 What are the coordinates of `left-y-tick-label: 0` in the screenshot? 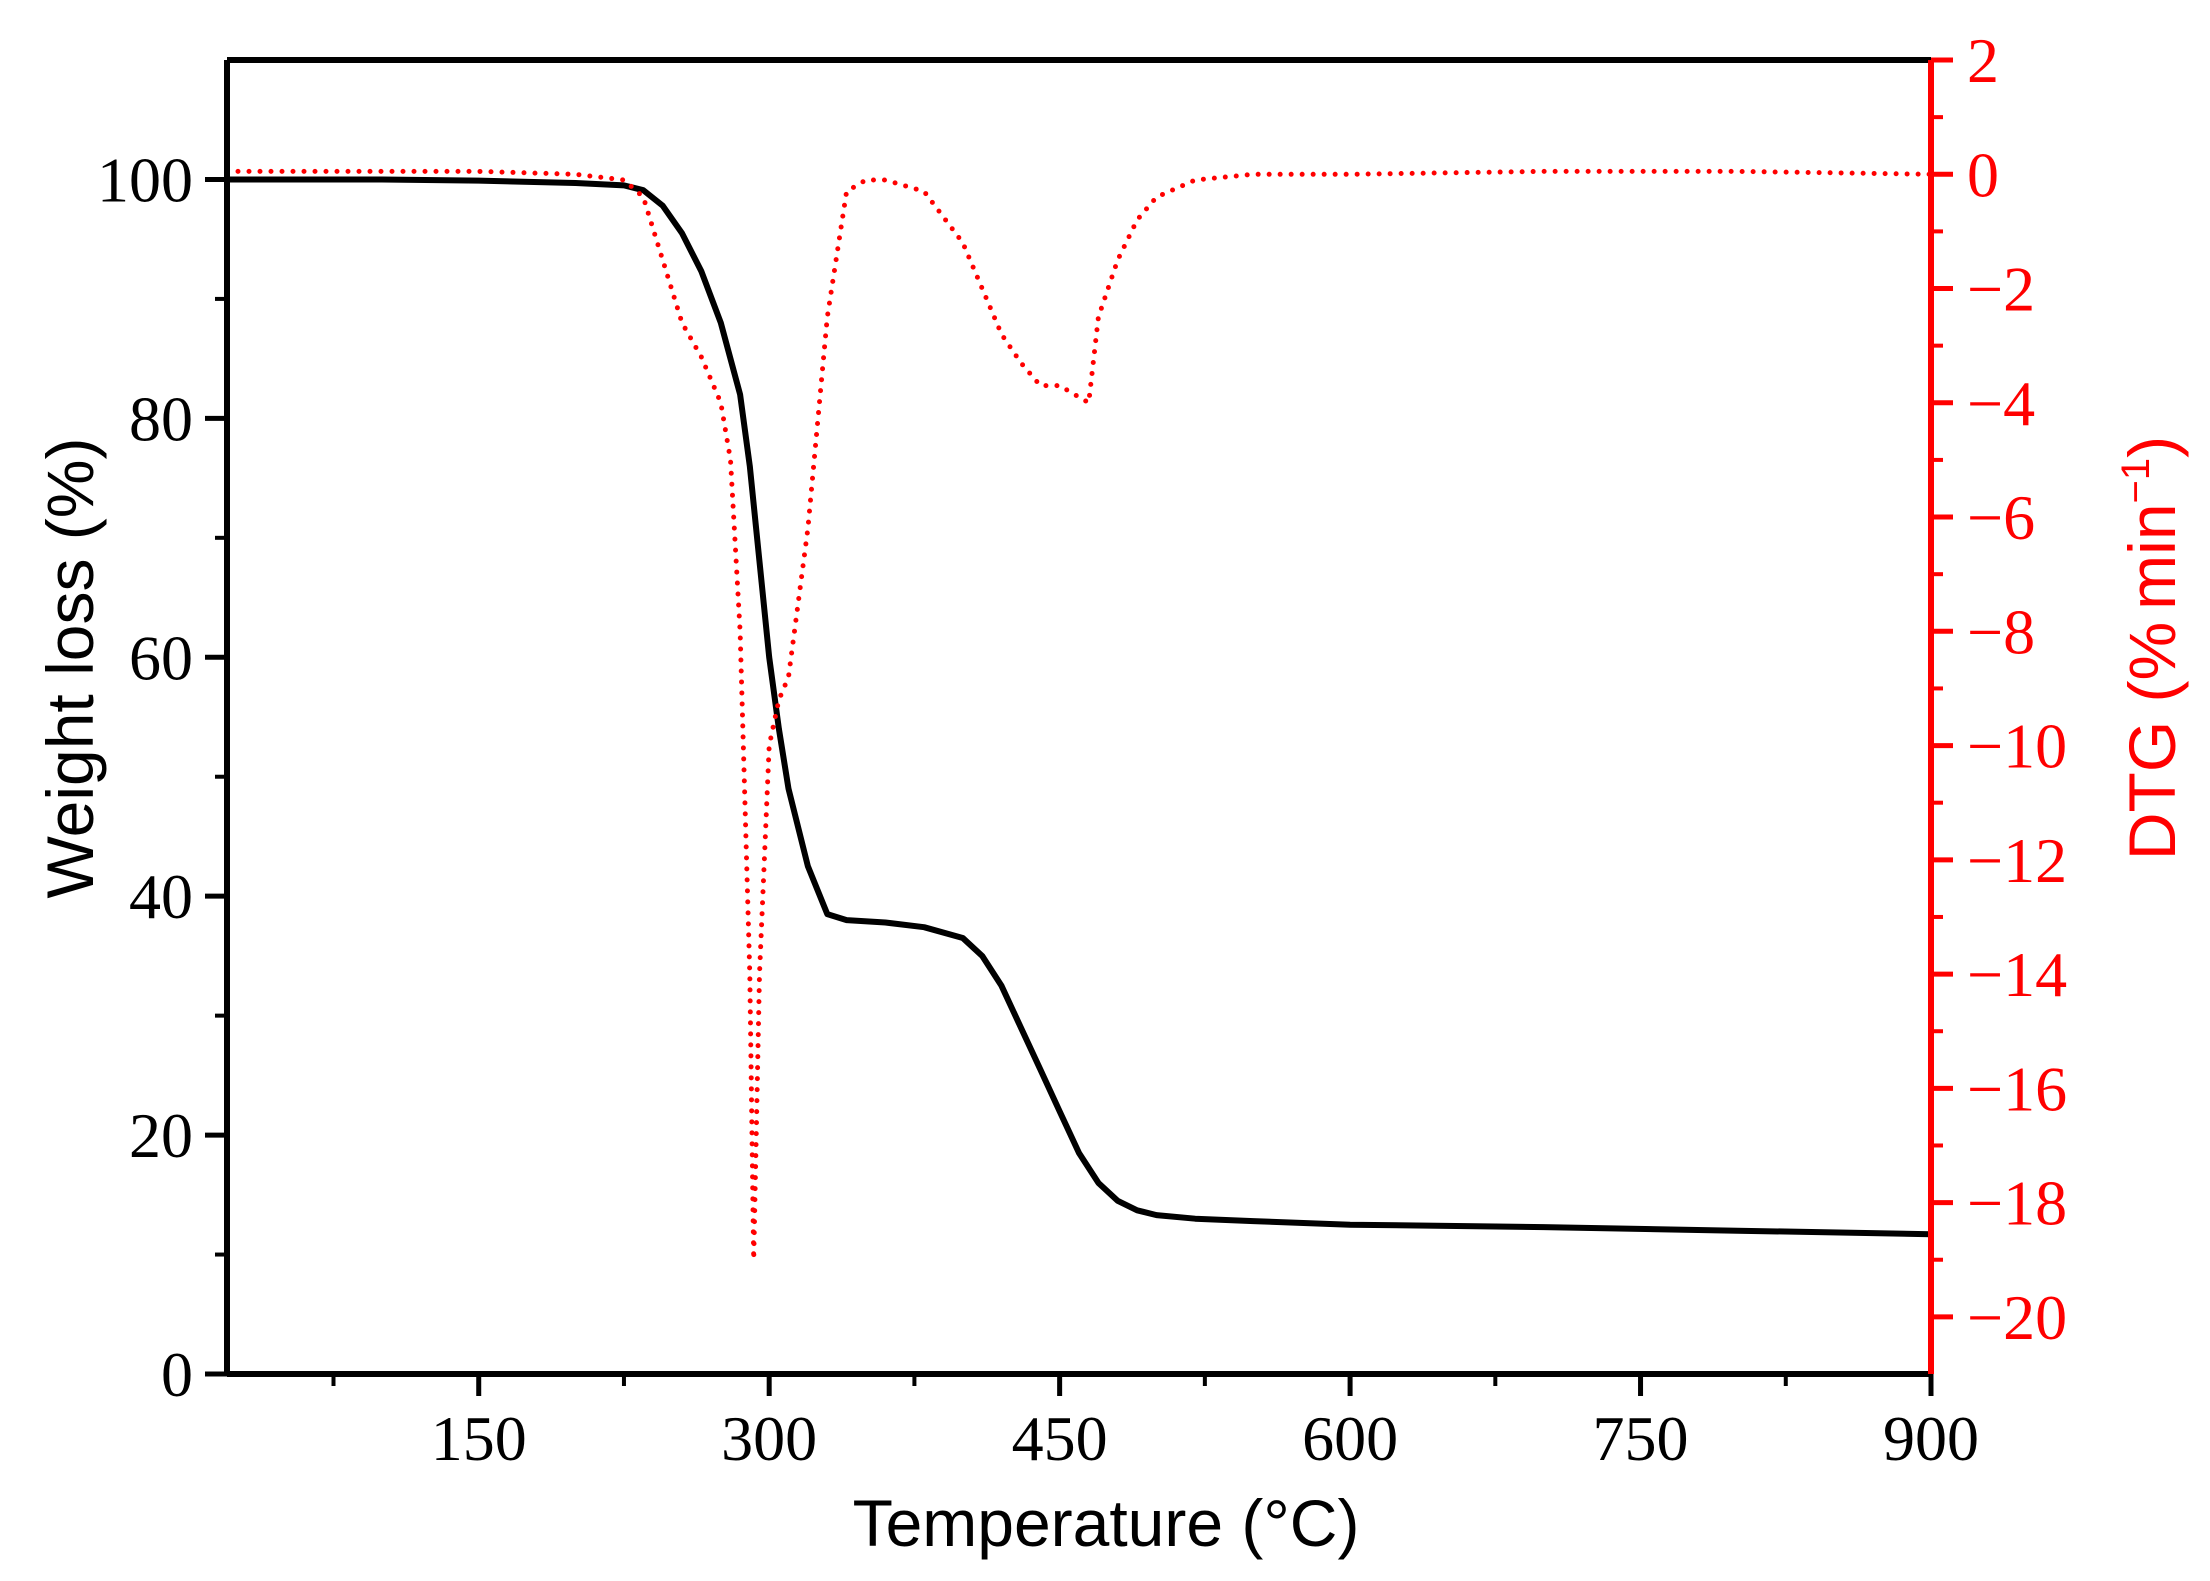 It's located at (177, 1374).